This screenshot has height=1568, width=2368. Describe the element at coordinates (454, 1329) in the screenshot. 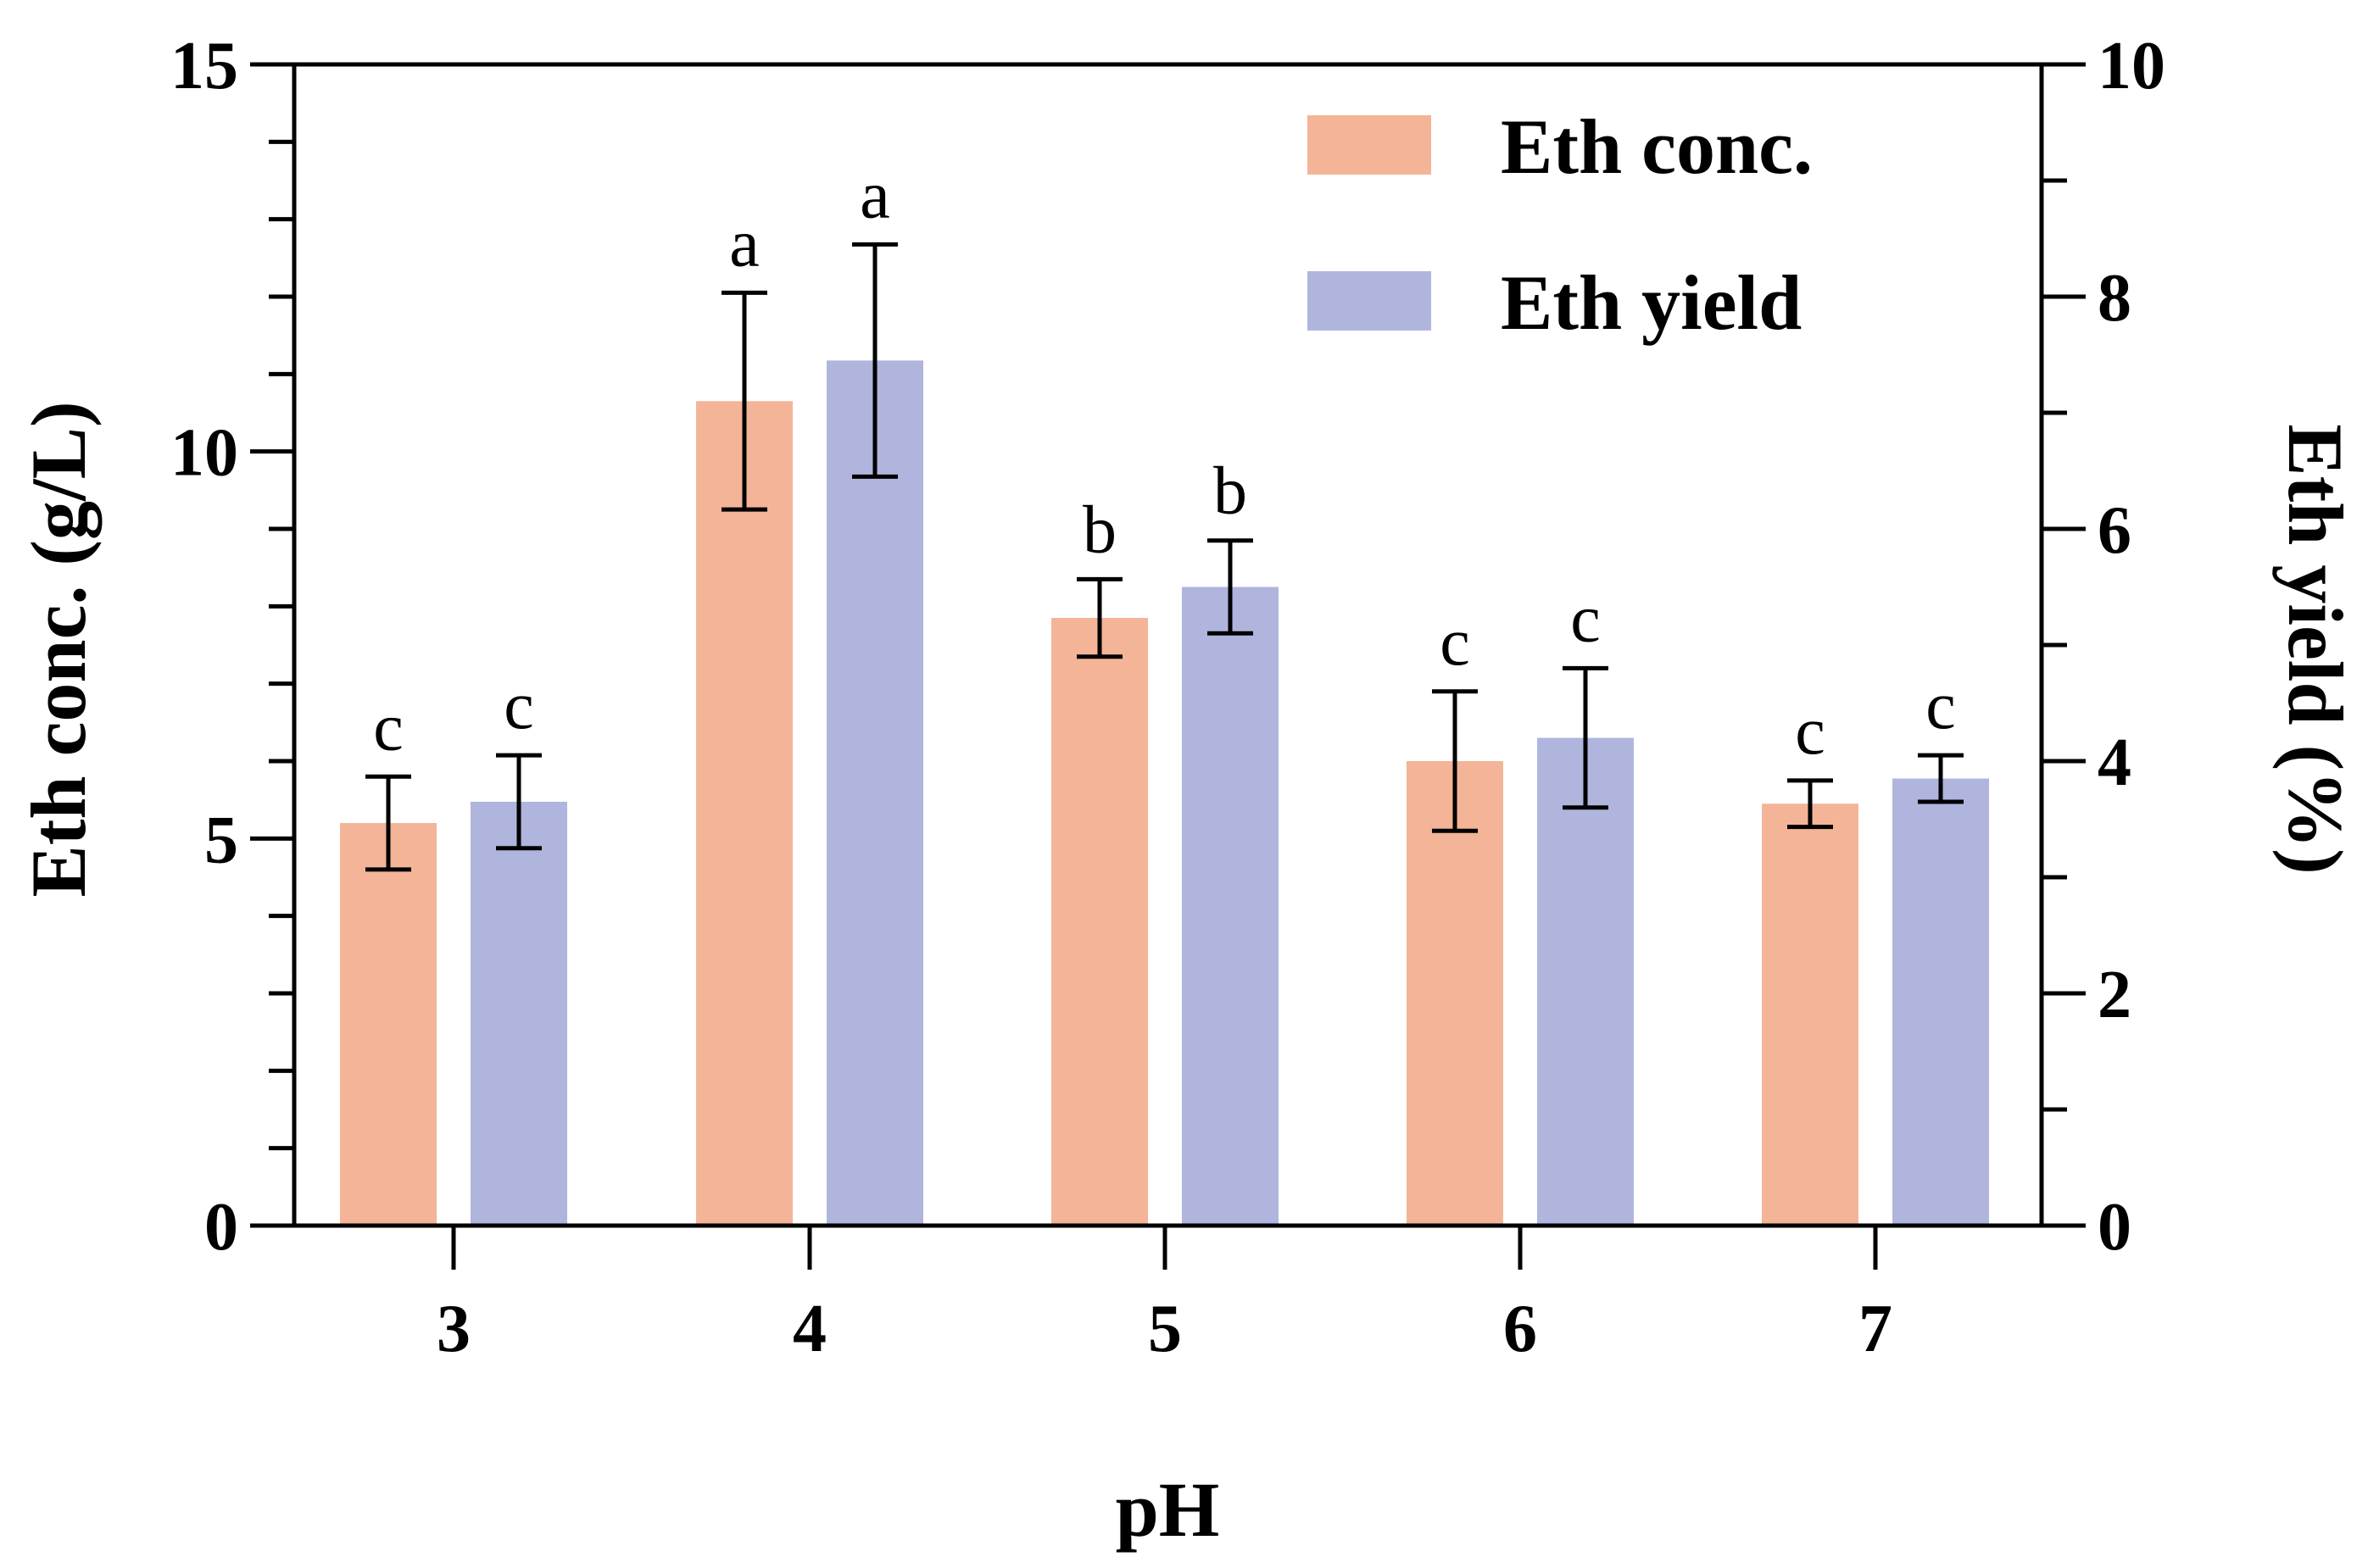

I see `x-tick-label: 3` at that location.